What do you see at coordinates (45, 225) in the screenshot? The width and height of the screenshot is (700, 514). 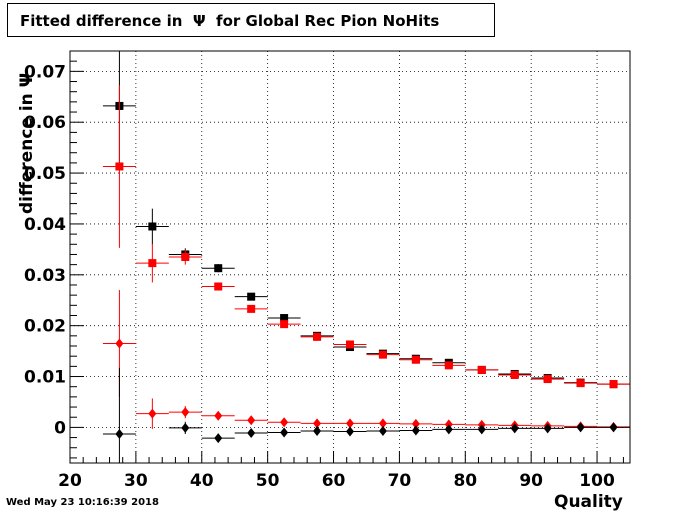 I see `y-tick-label: 0.04` at bounding box center [45, 225].